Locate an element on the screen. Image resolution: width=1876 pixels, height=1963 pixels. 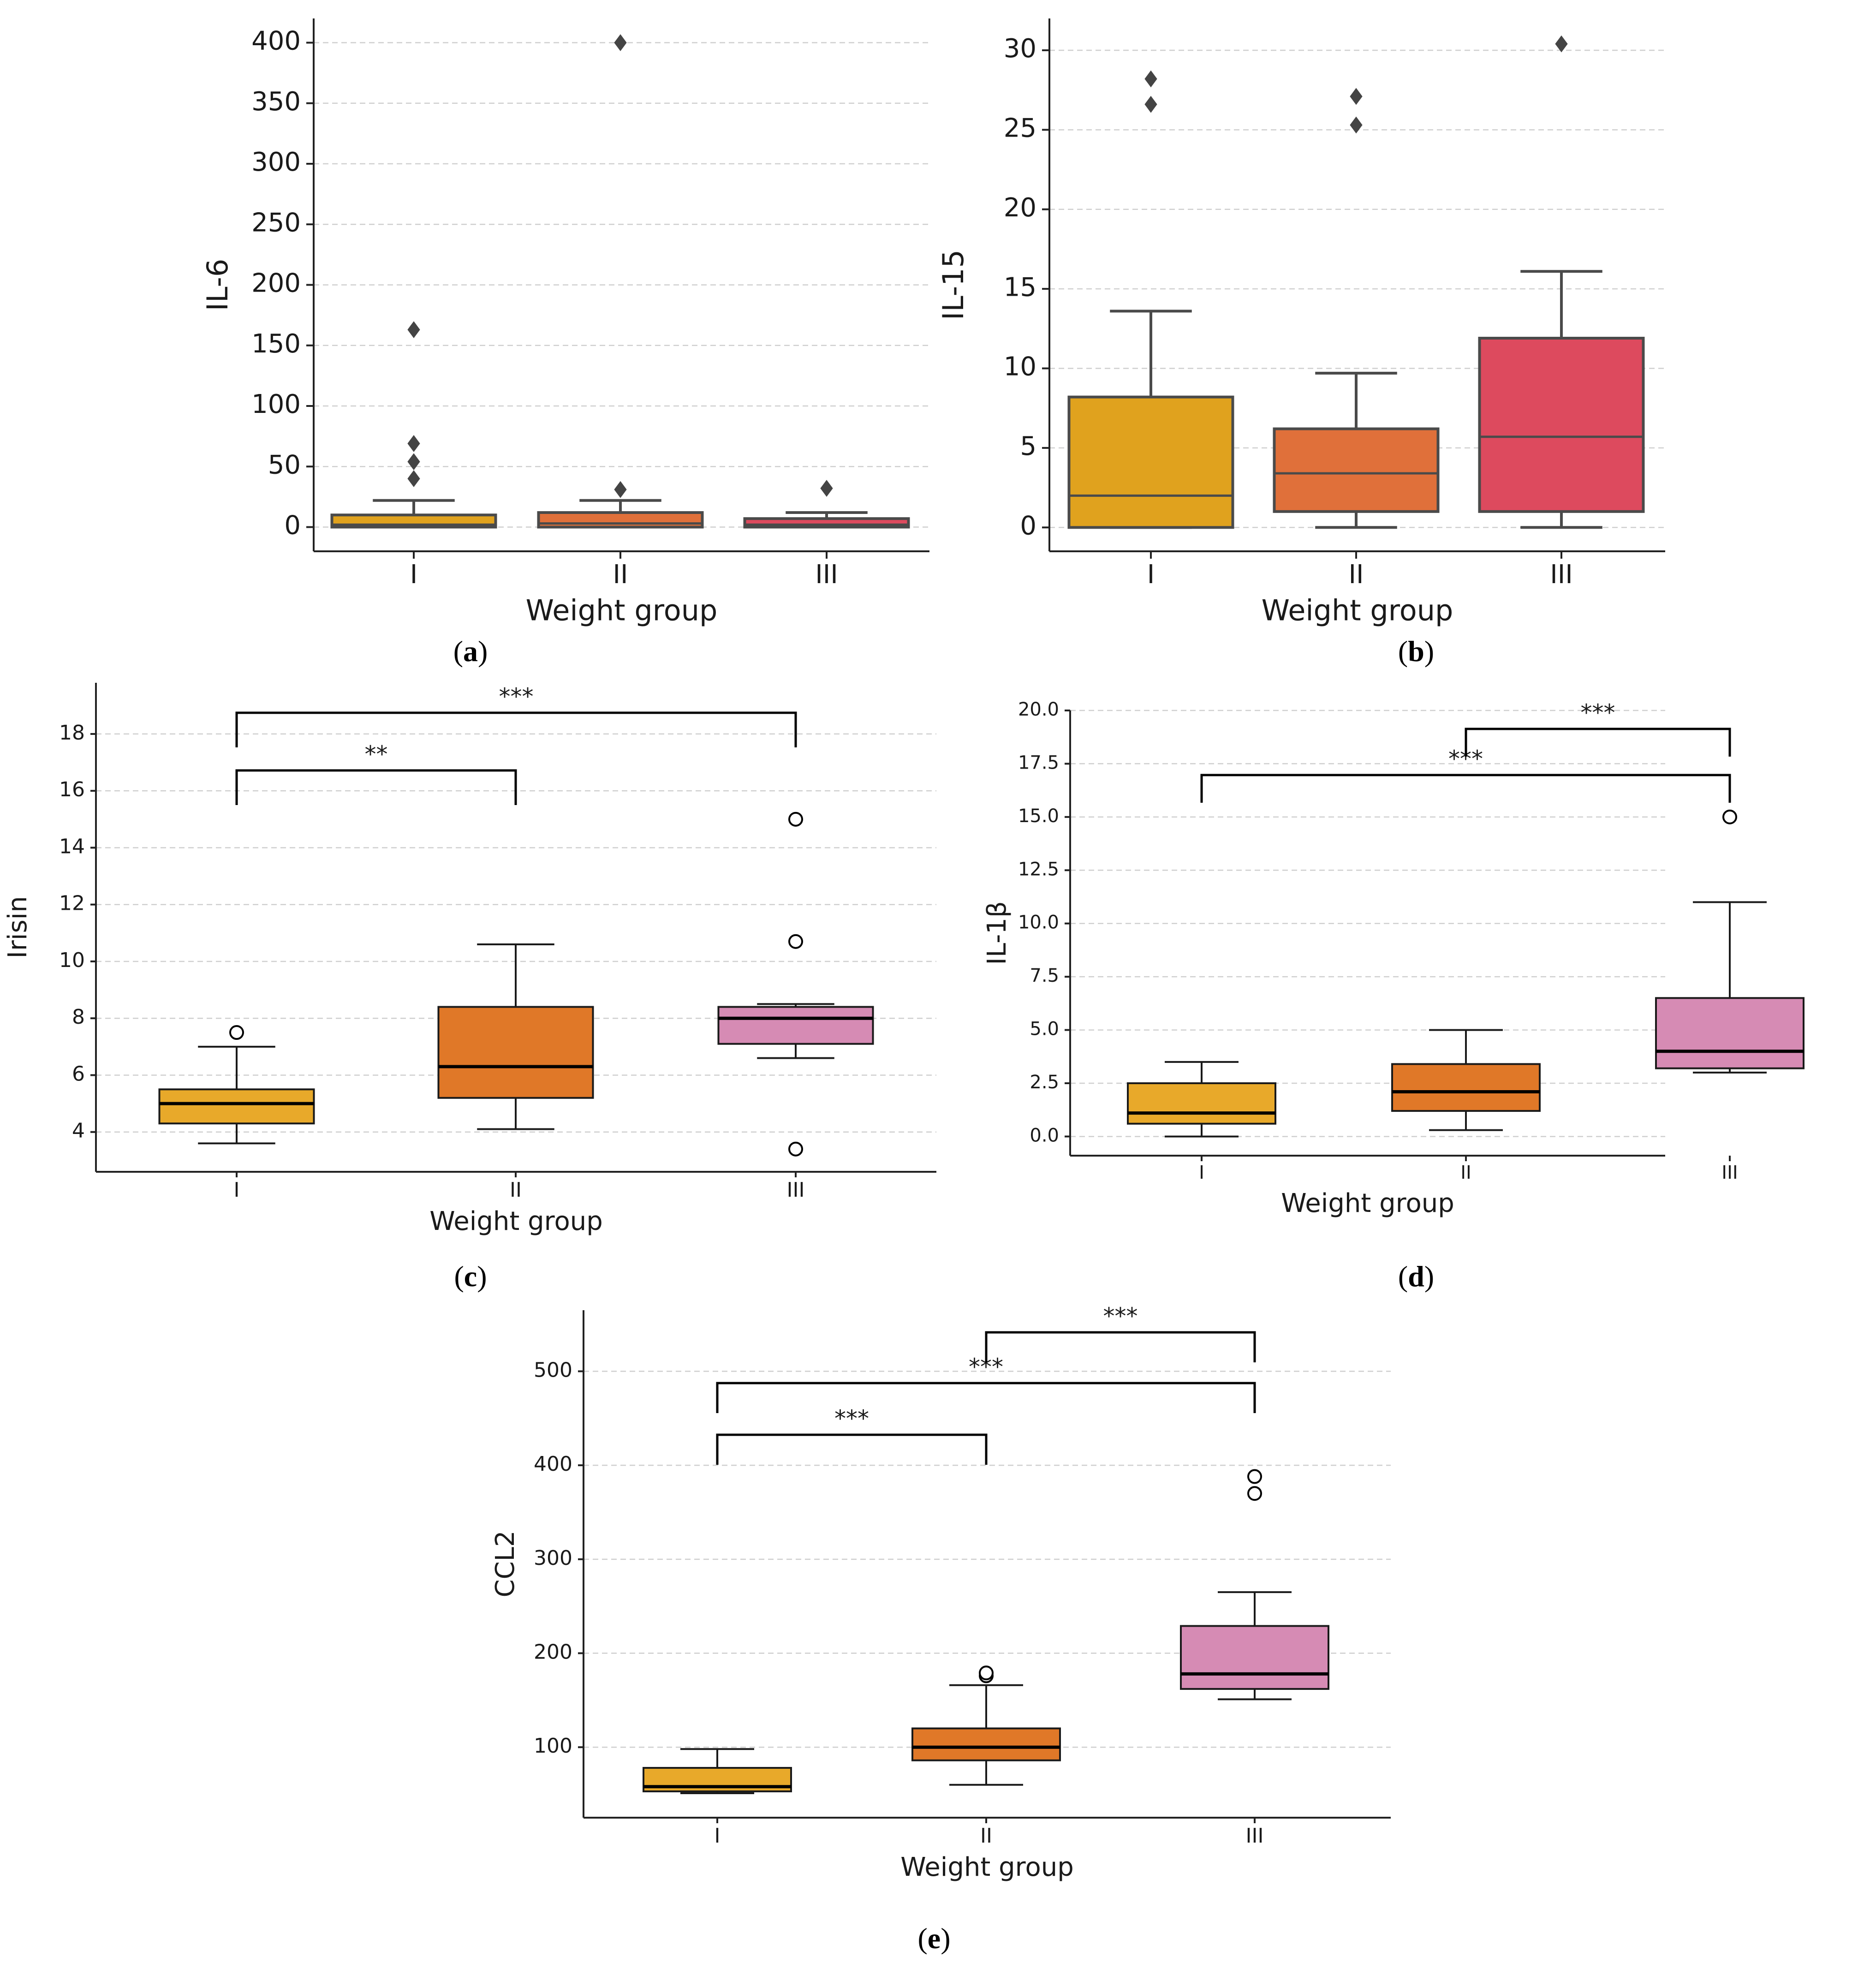
x-tick-label-c-1: II is located at coordinates (516, 1190).